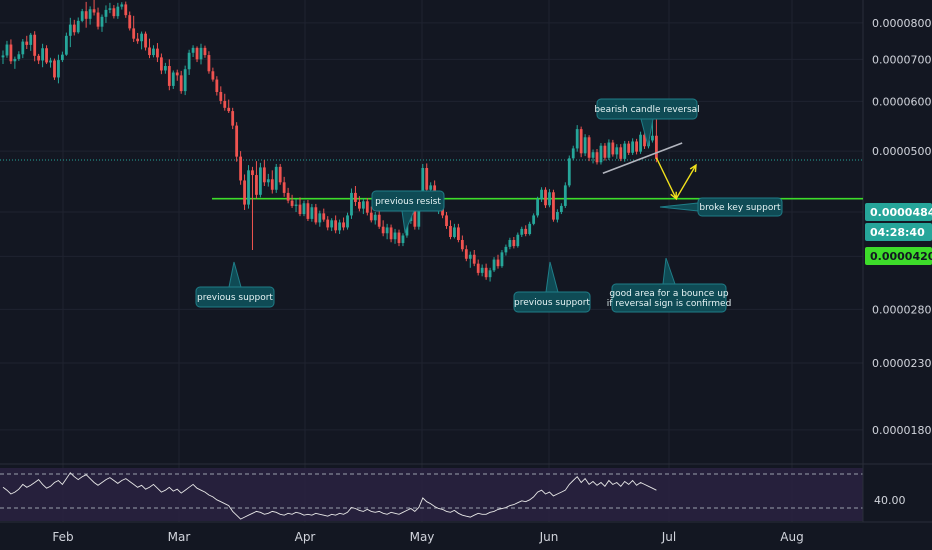  I want to click on time-tick-label: Feb, so click(62, 537).